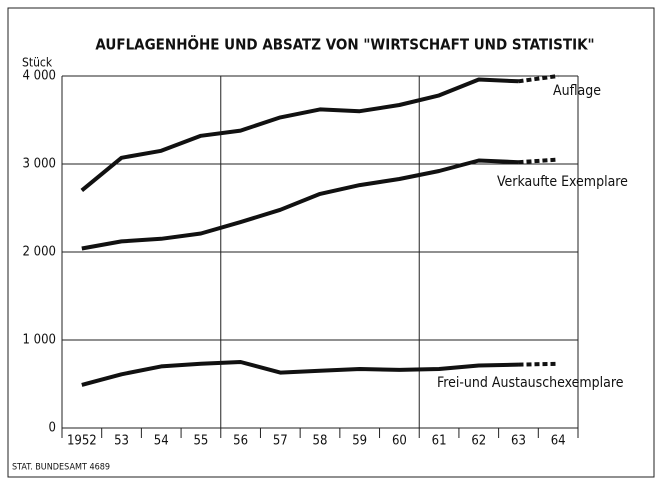  Describe the element at coordinates (280, 441) in the screenshot. I see `x-tick-label: 57` at that location.